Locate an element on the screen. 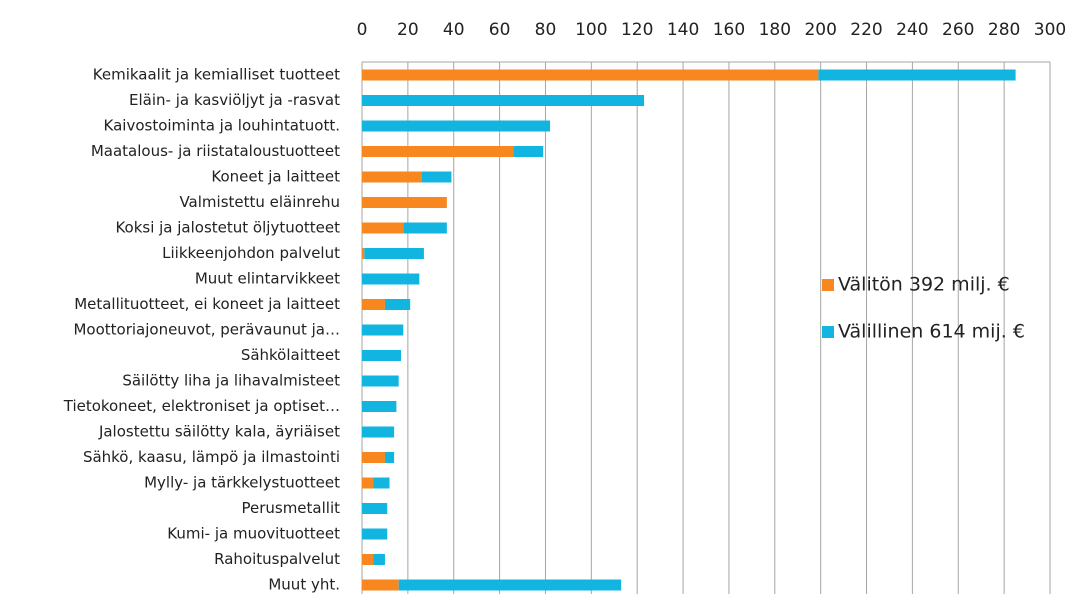 This screenshot has height=594, width=1075. y-tick-label: Eläin- ja kasviöljyt ja -rasvat is located at coordinates (234, 100).